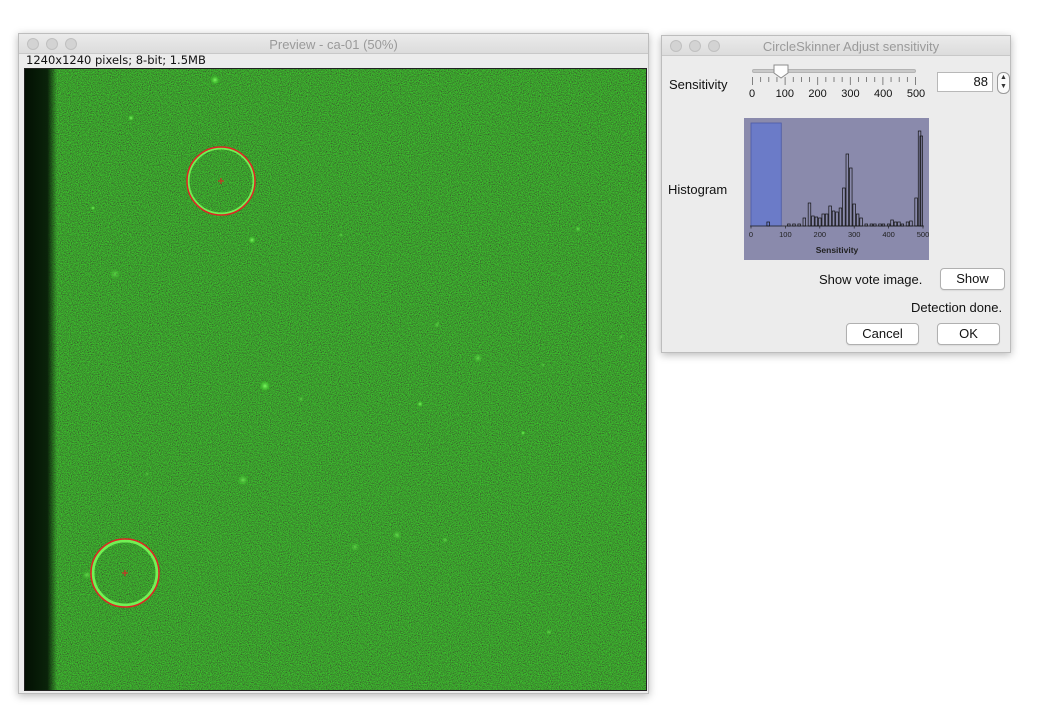  Describe the element at coordinates (883, 94) in the screenshot. I see `slider-tick-label: 400` at that location.